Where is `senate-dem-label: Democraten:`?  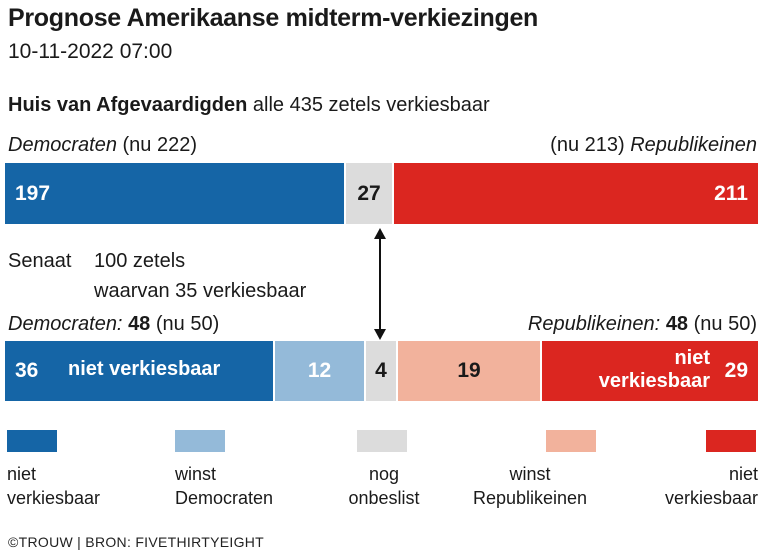
senate-dem-label: Democraten: is located at coordinates (65, 324).